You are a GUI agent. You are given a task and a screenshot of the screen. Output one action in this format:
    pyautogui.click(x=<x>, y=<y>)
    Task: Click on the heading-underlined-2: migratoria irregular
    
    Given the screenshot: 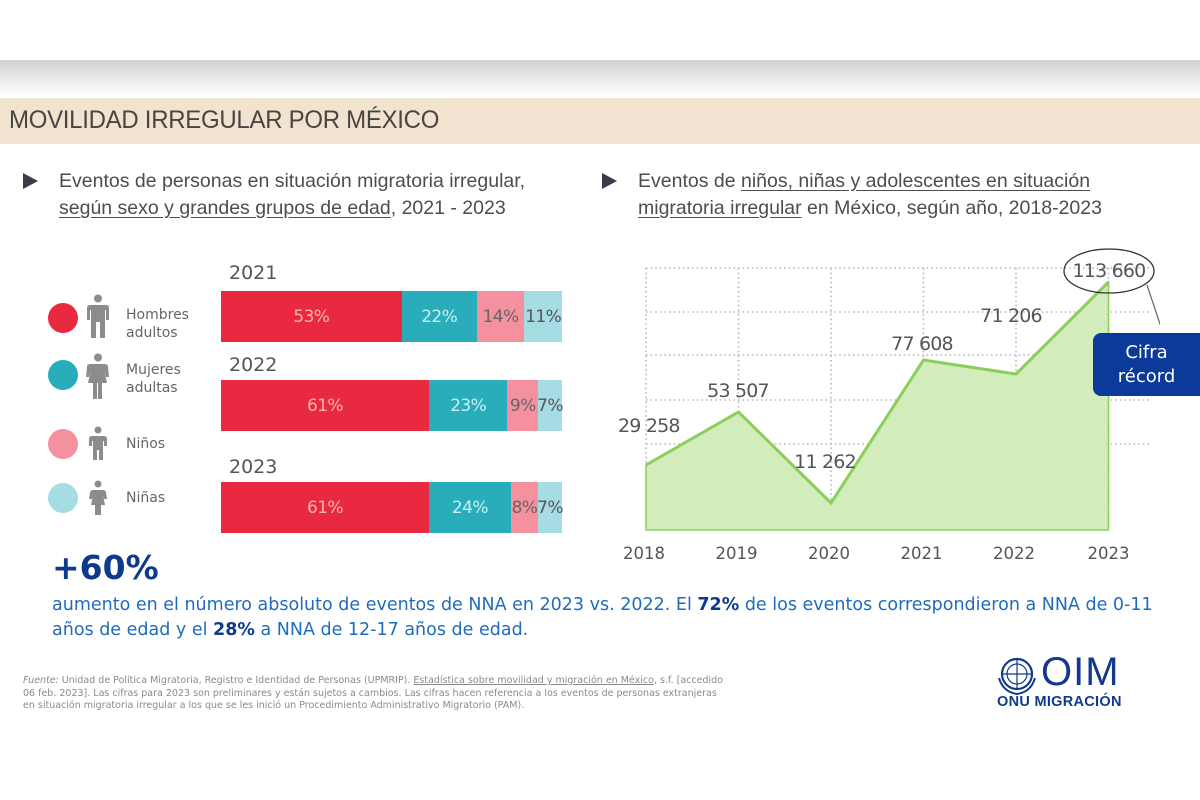 What is the action you would take?
    pyautogui.click(x=720, y=208)
    